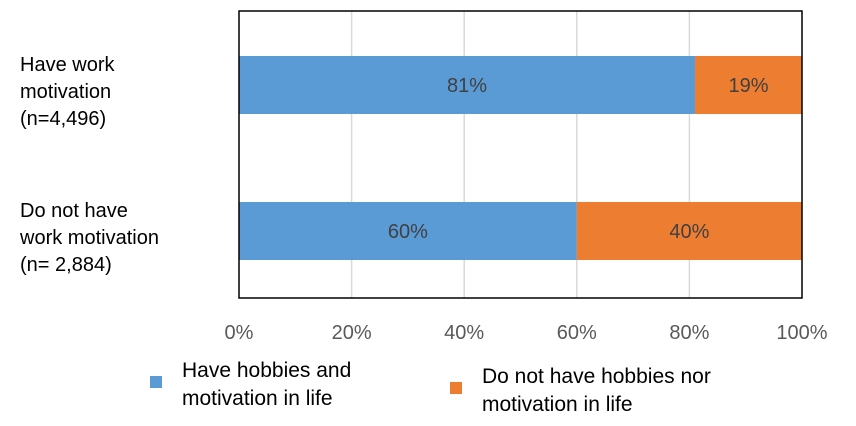  What do you see at coordinates (125, 92) in the screenshot?
I see `category-label-have-work-motivation: Have work motivation (n=4,496)` at bounding box center [125, 92].